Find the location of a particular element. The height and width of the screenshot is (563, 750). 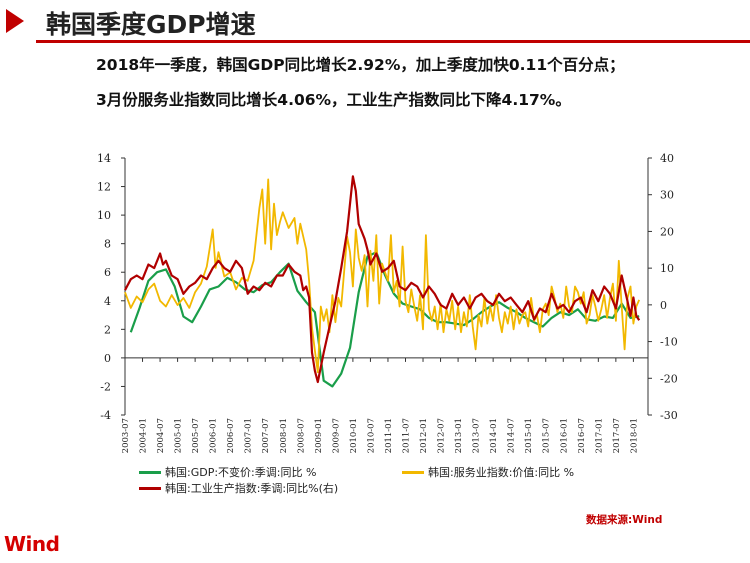

x-tick-label: 2011-07 is located at coordinates (406, 435).